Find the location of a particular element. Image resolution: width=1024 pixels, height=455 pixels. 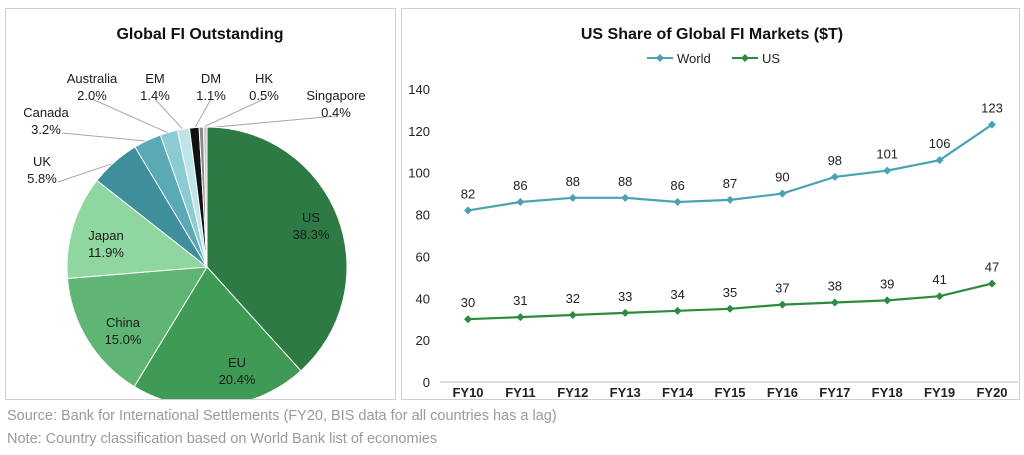

pie-value-dm: 1.1% is located at coordinates (211, 95).